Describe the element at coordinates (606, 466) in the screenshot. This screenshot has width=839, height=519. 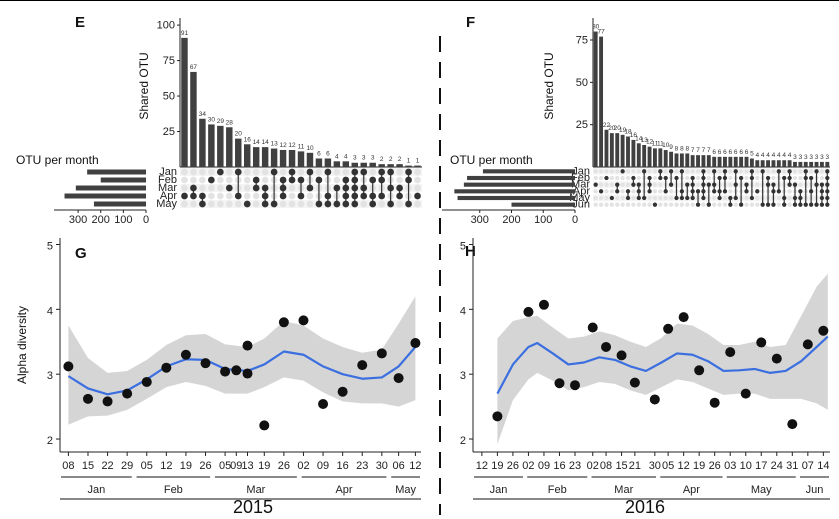
I see `x-tick-label: 08` at that location.